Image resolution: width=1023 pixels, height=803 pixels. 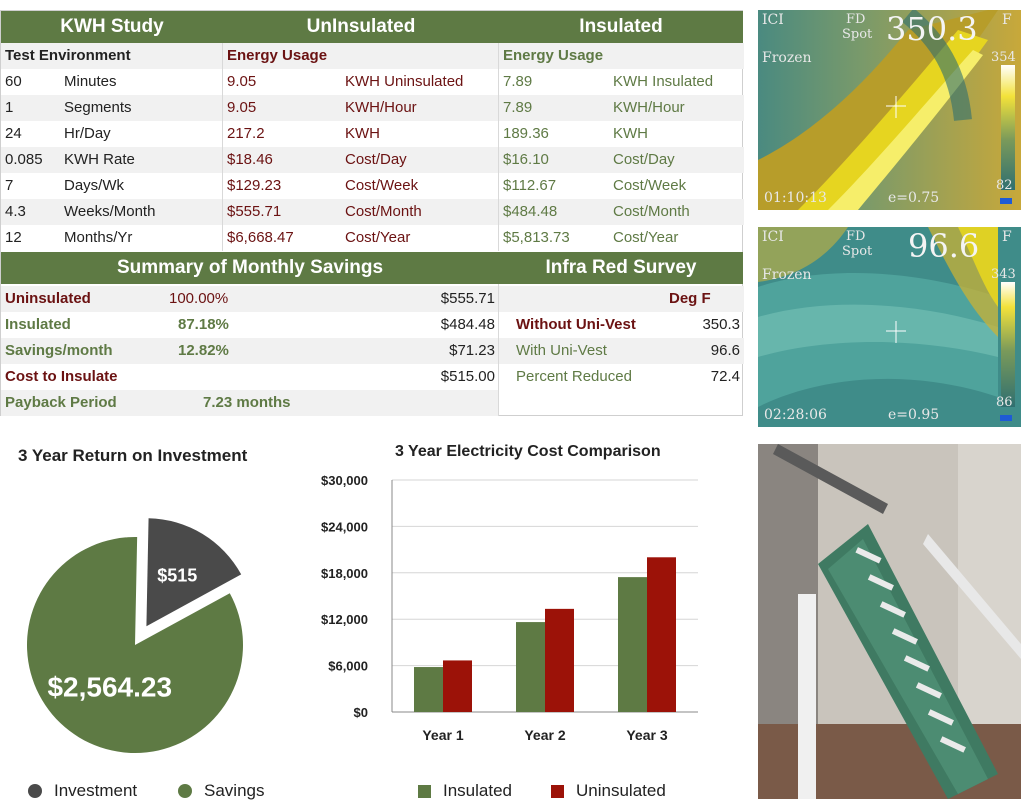 I want to click on summary-savings-label: Savings/month, so click(x=59, y=350).